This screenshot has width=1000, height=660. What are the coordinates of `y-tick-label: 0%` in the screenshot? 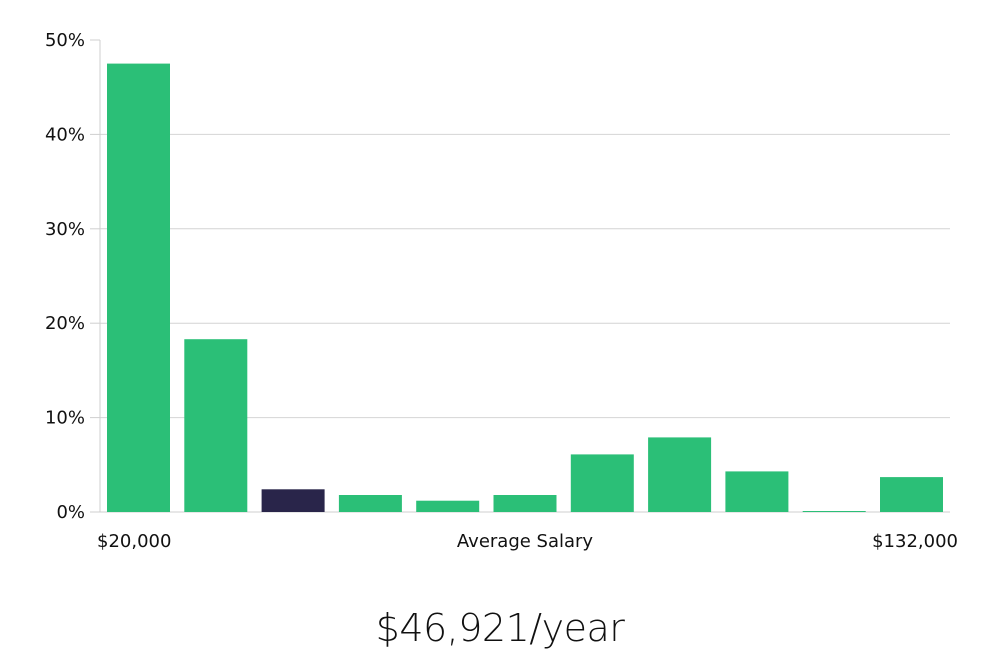 It's located at (70, 512).